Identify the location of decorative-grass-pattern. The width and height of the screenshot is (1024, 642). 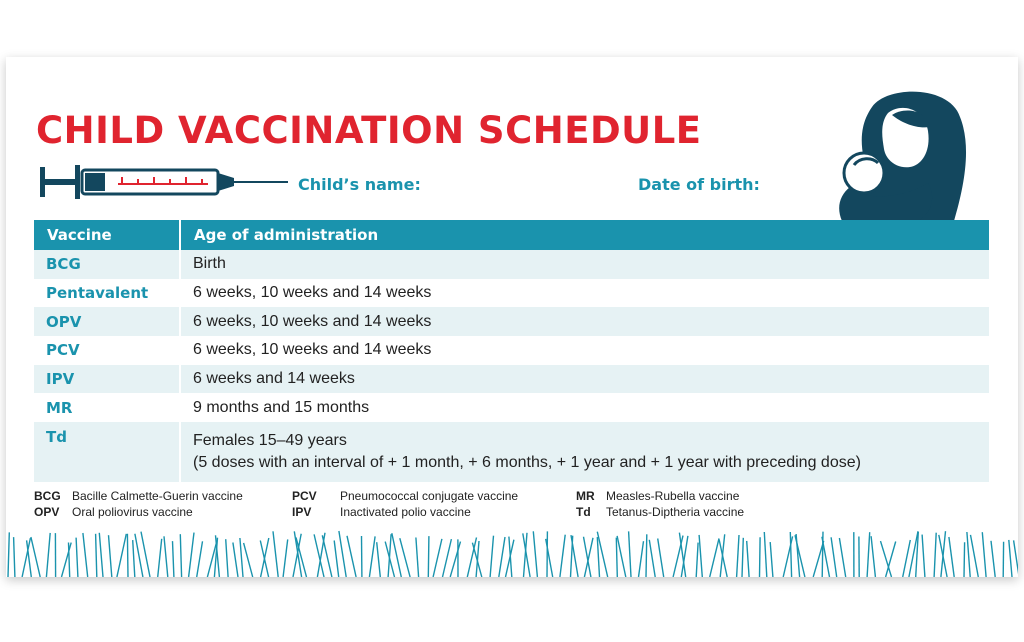
(512, 553).